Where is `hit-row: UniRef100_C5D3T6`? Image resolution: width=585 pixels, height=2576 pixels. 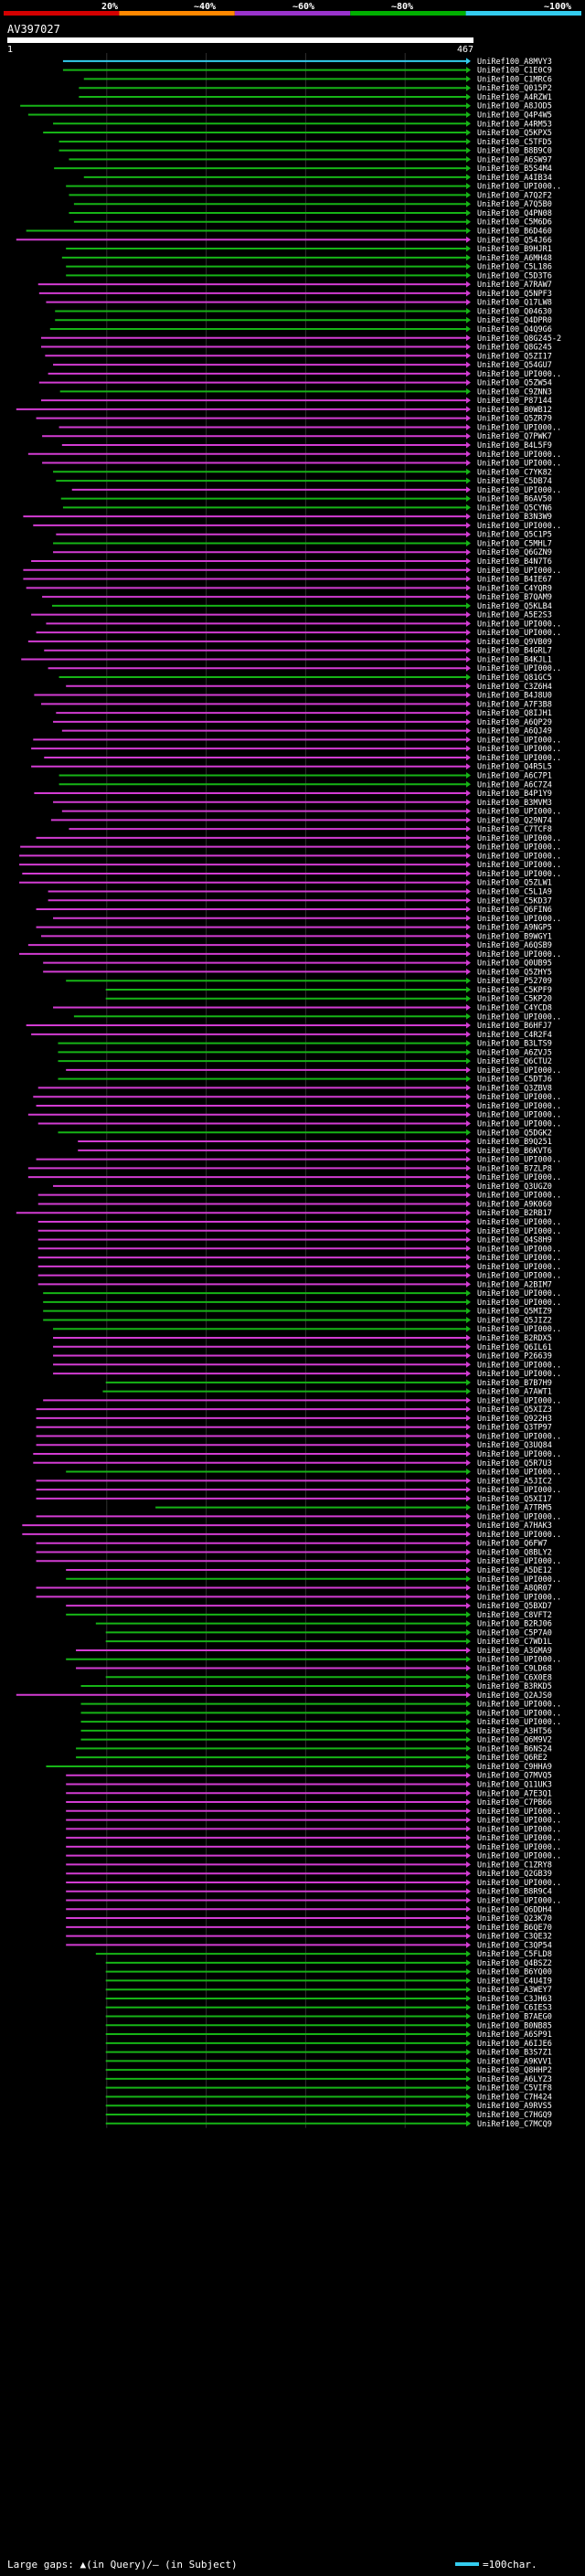 hit-row: UniRef100_C5D3T6 is located at coordinates (309, 276).